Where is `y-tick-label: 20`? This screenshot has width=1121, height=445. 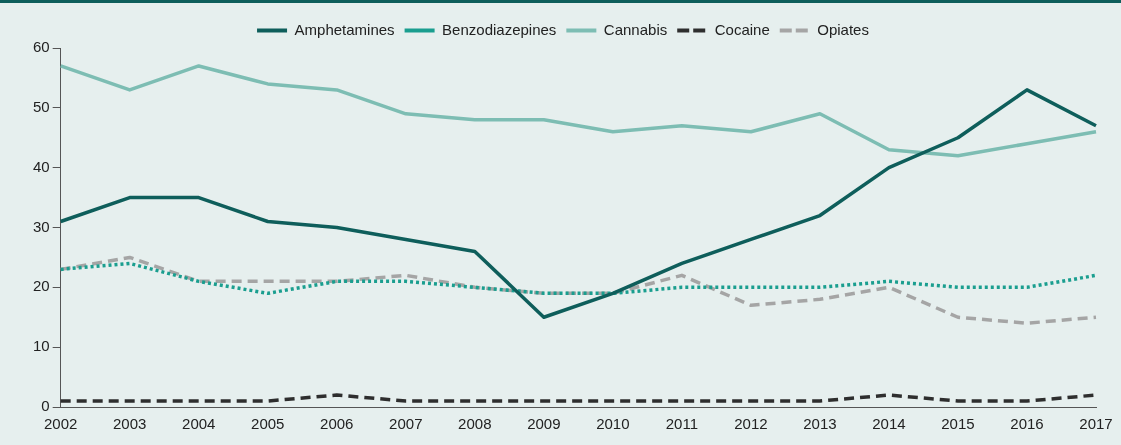
y-tick-label: 20 is located at coordinates (41, 286).